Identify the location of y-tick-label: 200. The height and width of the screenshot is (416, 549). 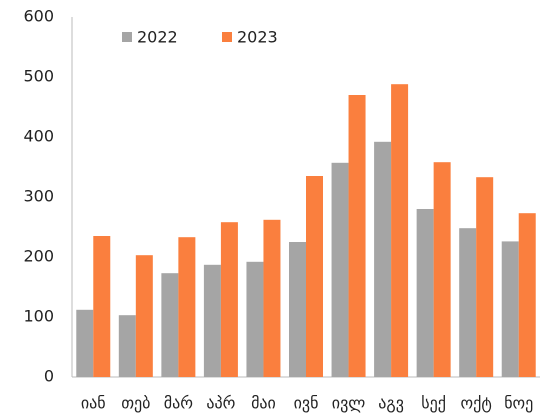
(38, 256).